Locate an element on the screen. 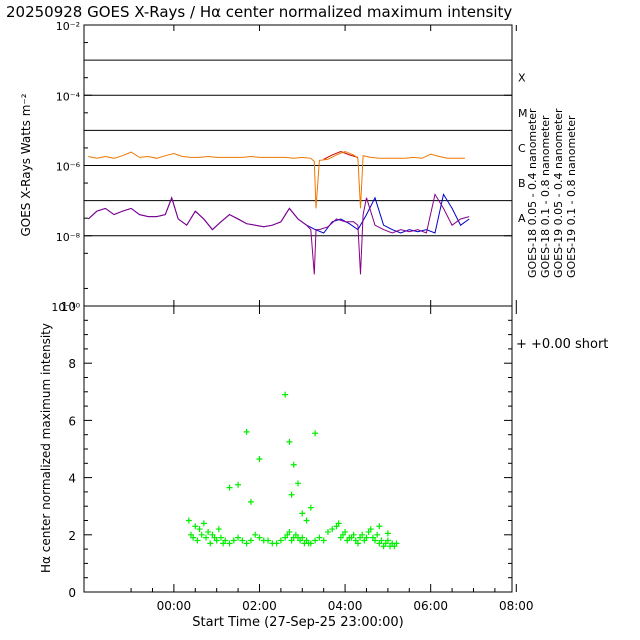 Image resolution: width=640 pixels, height=640 pixels. xray-ytick-label: 10⁻⁶ is located at coordinates (68, 167).